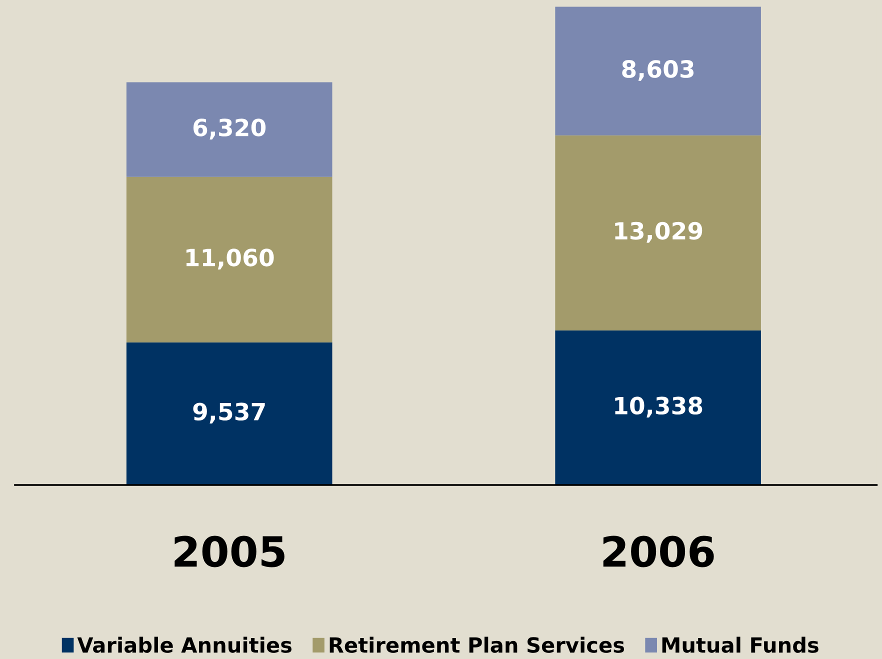 The height and width of the screenshot is (659, 882). I want to click on data-label: 13,029, so click(658, 232).